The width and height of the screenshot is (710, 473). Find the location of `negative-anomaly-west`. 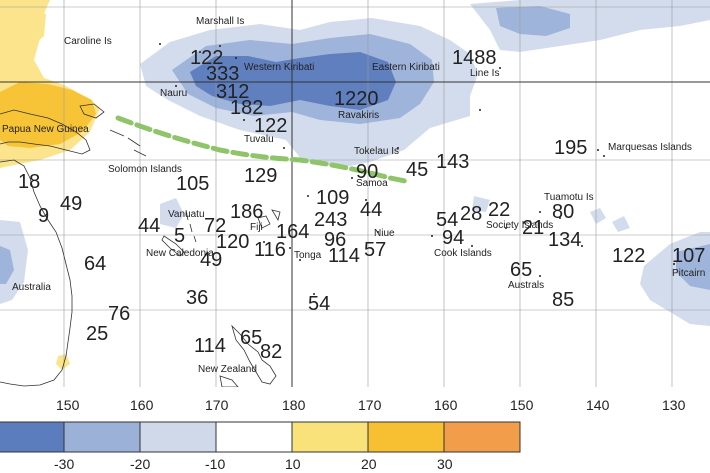

negative-anomaly-west is located at coordinates (172, 213).